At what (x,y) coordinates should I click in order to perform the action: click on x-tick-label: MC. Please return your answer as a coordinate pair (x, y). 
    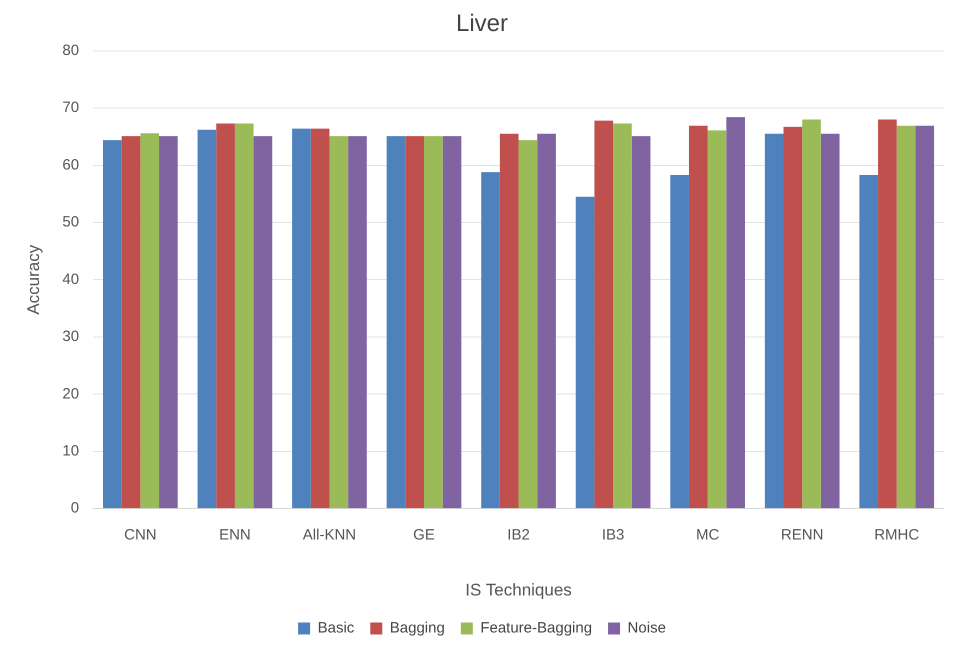
    Looking at the image, I should click on (708, 535).